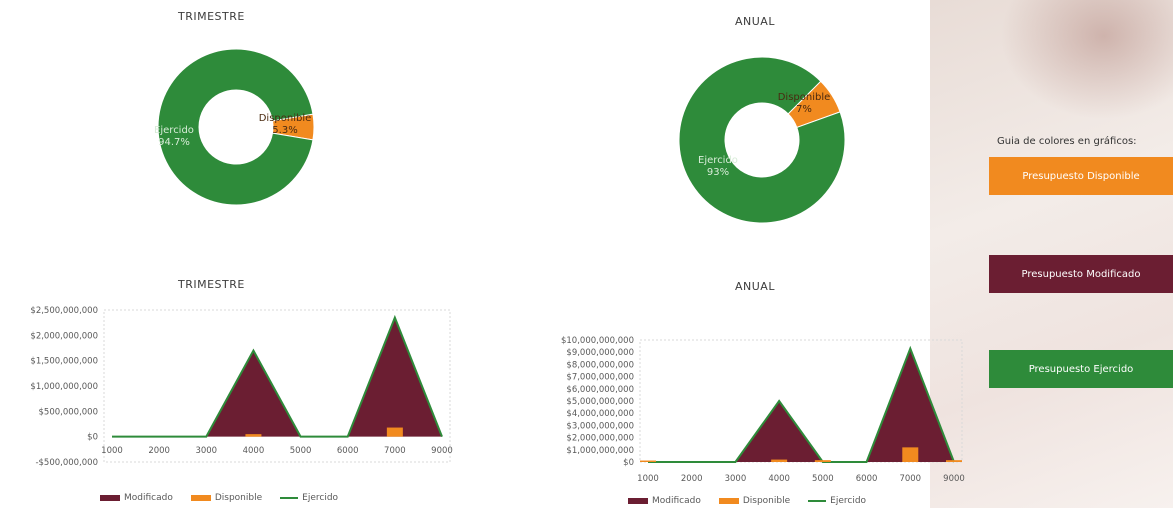 Image resolution: width=1173 pixels, height=508 pixels. Describe the element at coordinates (600, 390) in the screenshot. I see `y-tick-label: $6,000,000,000` at that location.